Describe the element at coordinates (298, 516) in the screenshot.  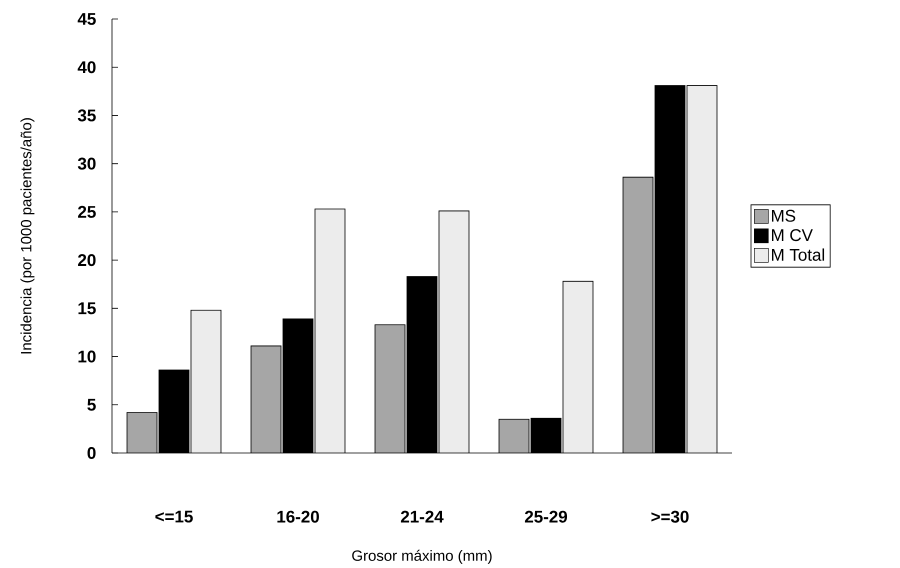
I see `x-tick-label: 16-20` at that location.